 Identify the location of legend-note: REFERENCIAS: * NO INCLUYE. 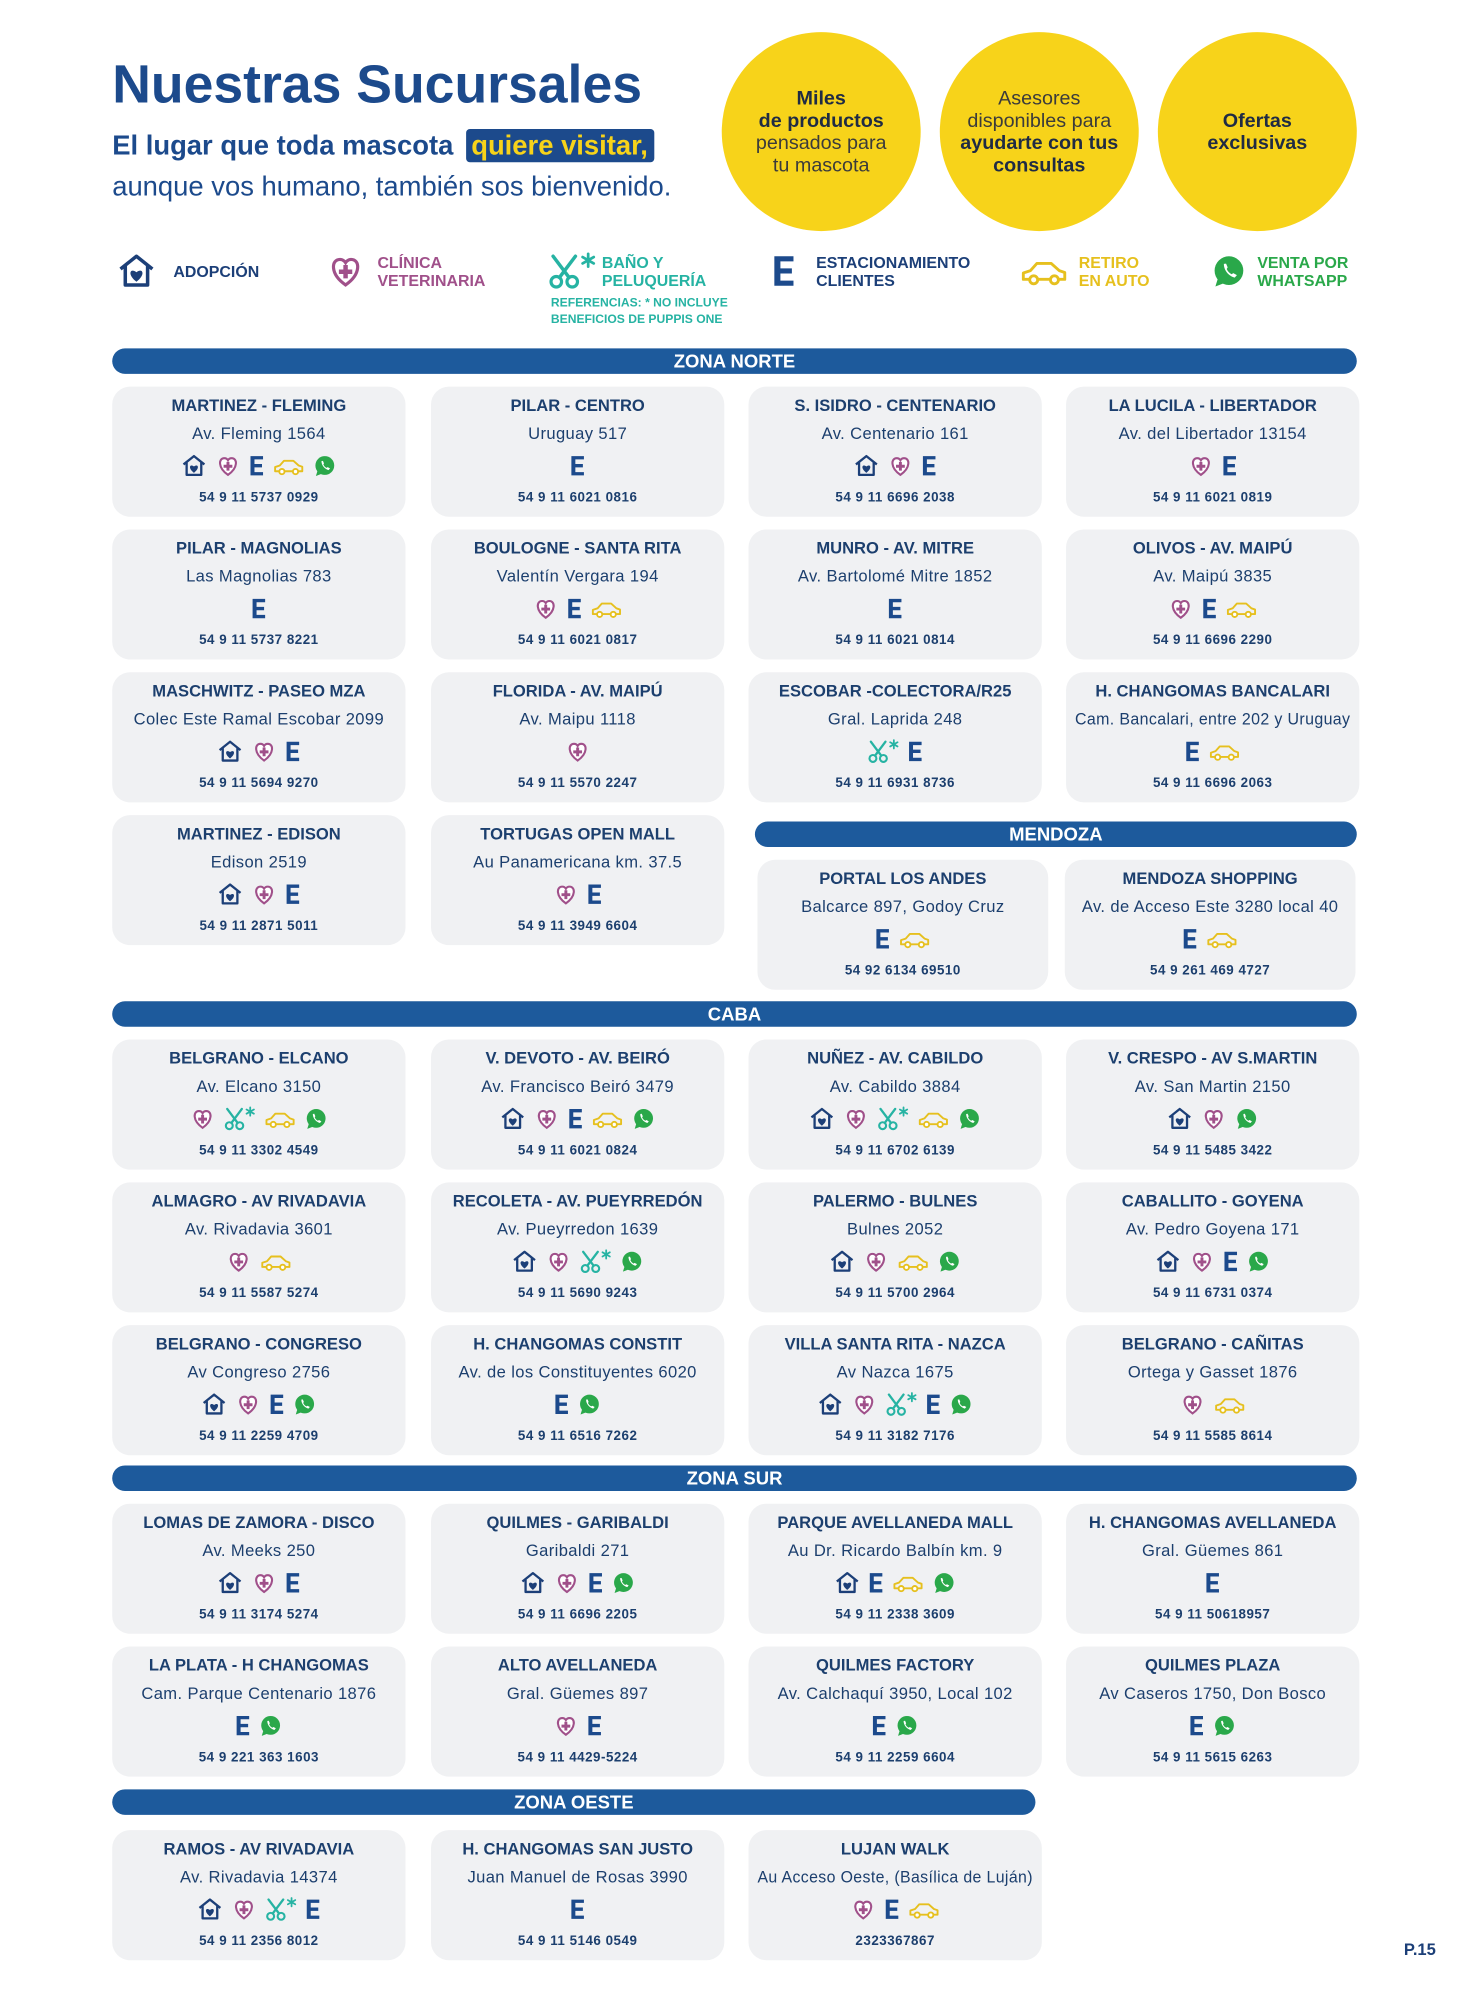
(639, 302).